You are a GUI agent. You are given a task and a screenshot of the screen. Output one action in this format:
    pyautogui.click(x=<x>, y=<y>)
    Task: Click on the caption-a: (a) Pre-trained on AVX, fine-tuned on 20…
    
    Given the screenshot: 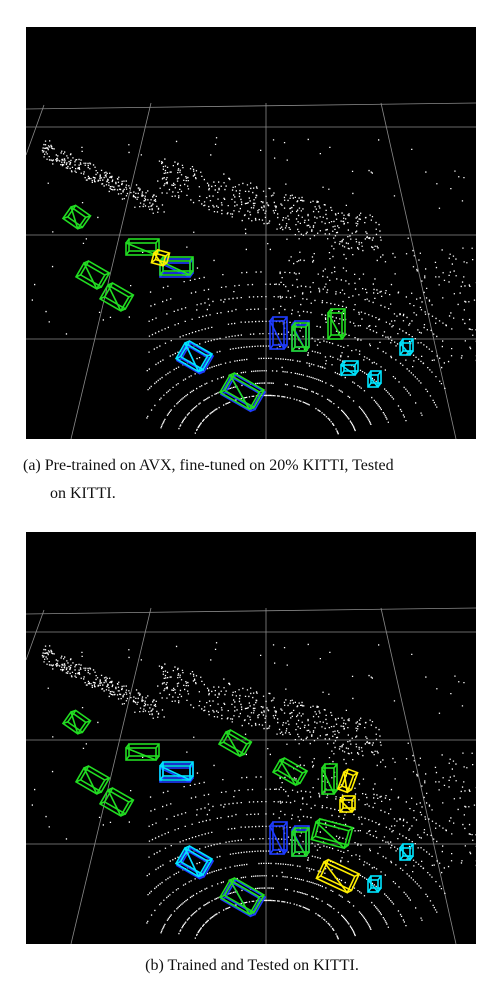 What is the action you would take?
    pyautogui.click(x=257, y=480)
    